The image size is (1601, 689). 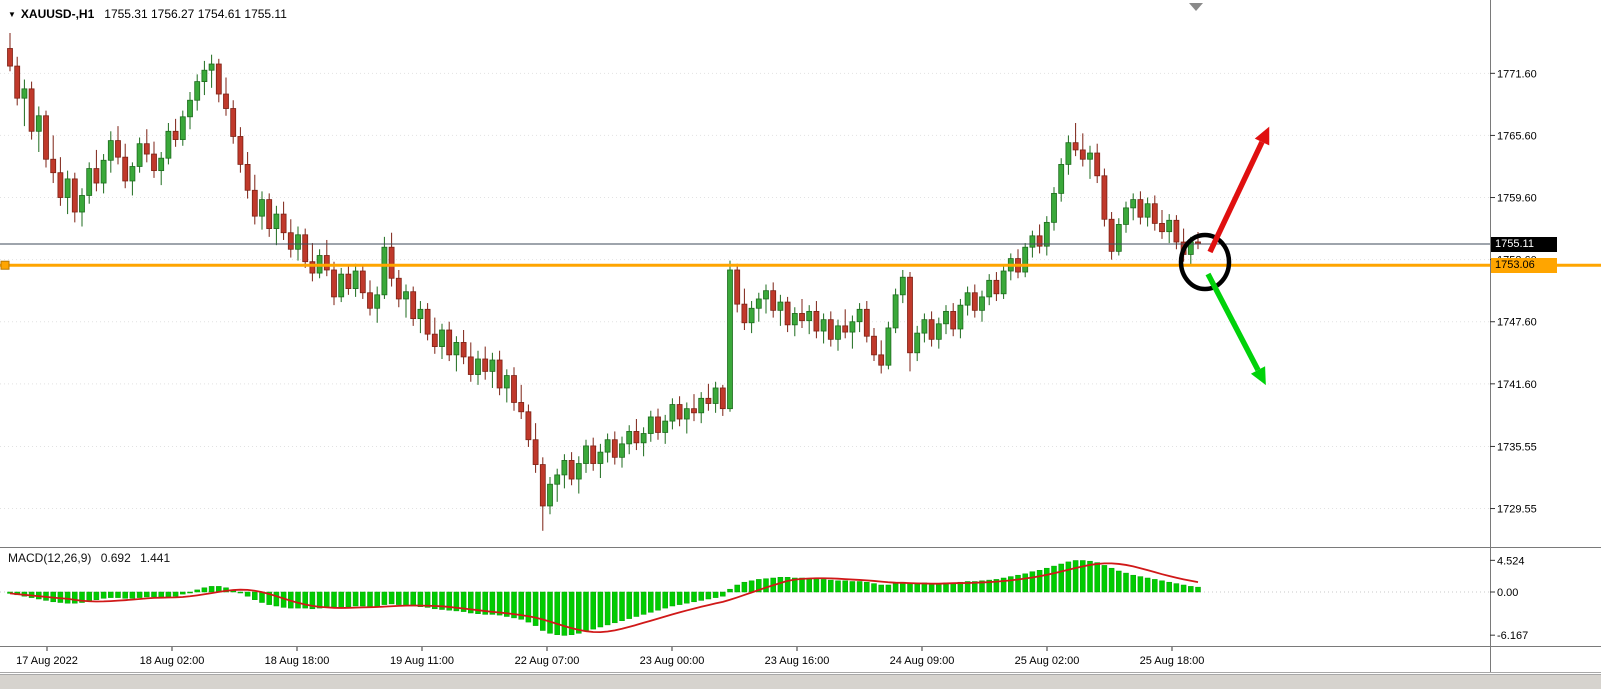 What do you see at coordinates (547, 661) in the screenshot?
I see `time-axis-label: 22 Aug 07:00` at bounding box center [547, 661].